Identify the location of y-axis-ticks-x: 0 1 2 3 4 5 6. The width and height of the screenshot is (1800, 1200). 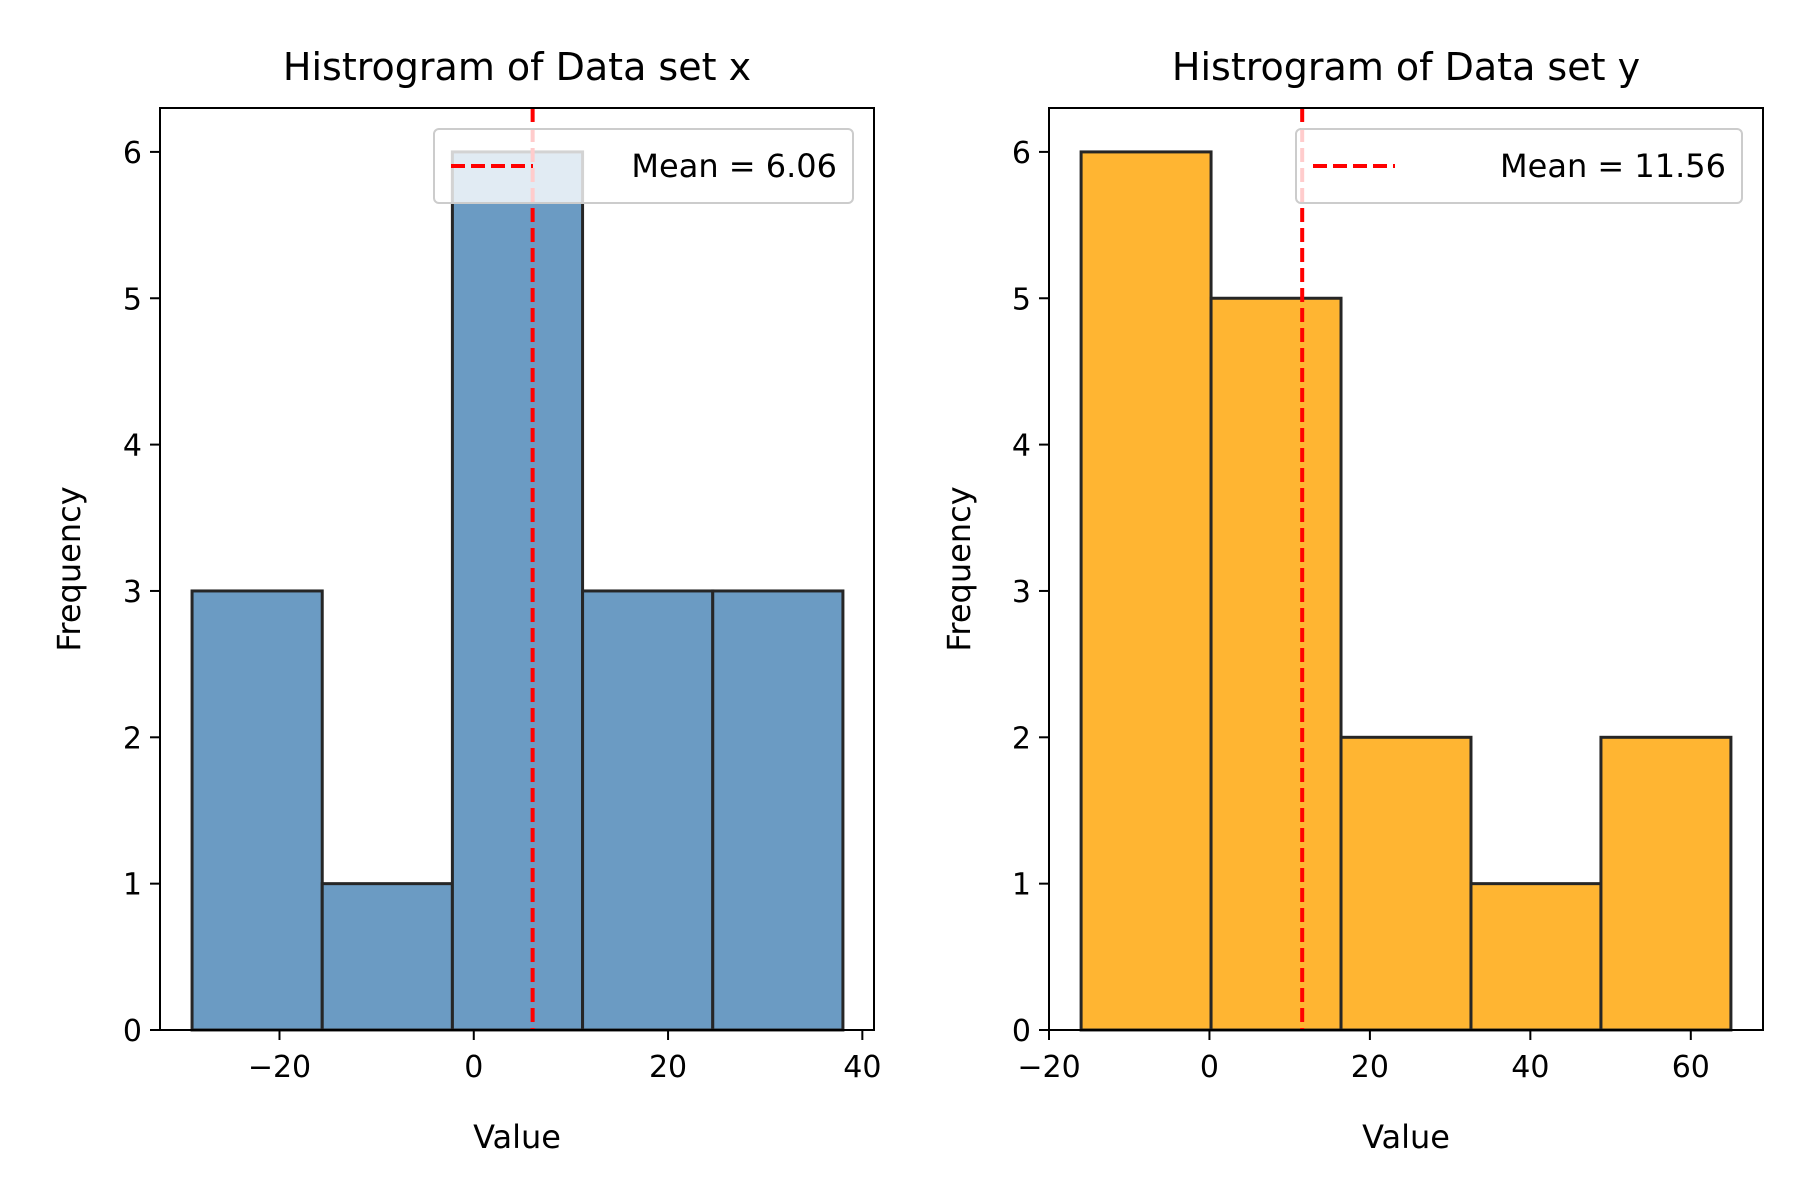
(141, 592).